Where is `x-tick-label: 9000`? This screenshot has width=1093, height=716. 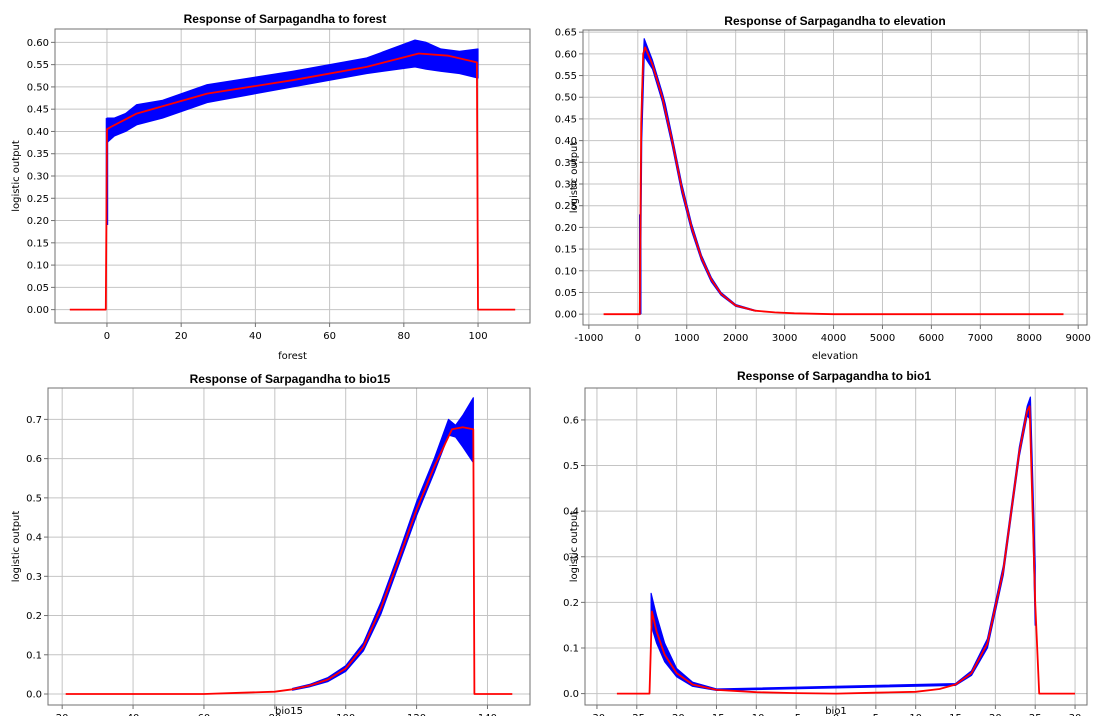 x-tick-label: 9000 is located at coordinates (1077, 338).